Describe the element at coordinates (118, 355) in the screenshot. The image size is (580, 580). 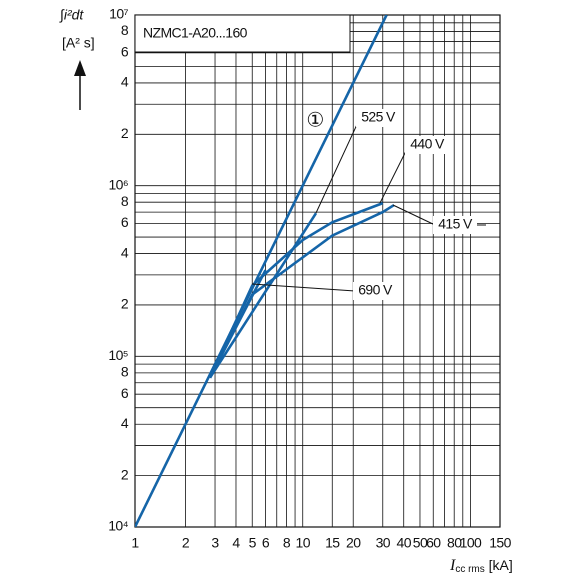
I see `y-tick-label: 10⁵` at that location.